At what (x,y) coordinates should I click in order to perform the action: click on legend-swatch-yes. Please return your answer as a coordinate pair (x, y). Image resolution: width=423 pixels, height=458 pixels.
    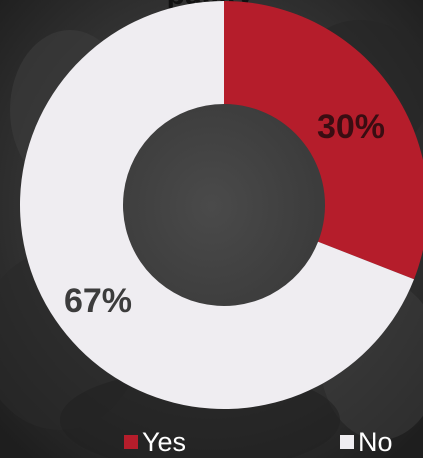
    Looking at the image, I should click on (131, 442).